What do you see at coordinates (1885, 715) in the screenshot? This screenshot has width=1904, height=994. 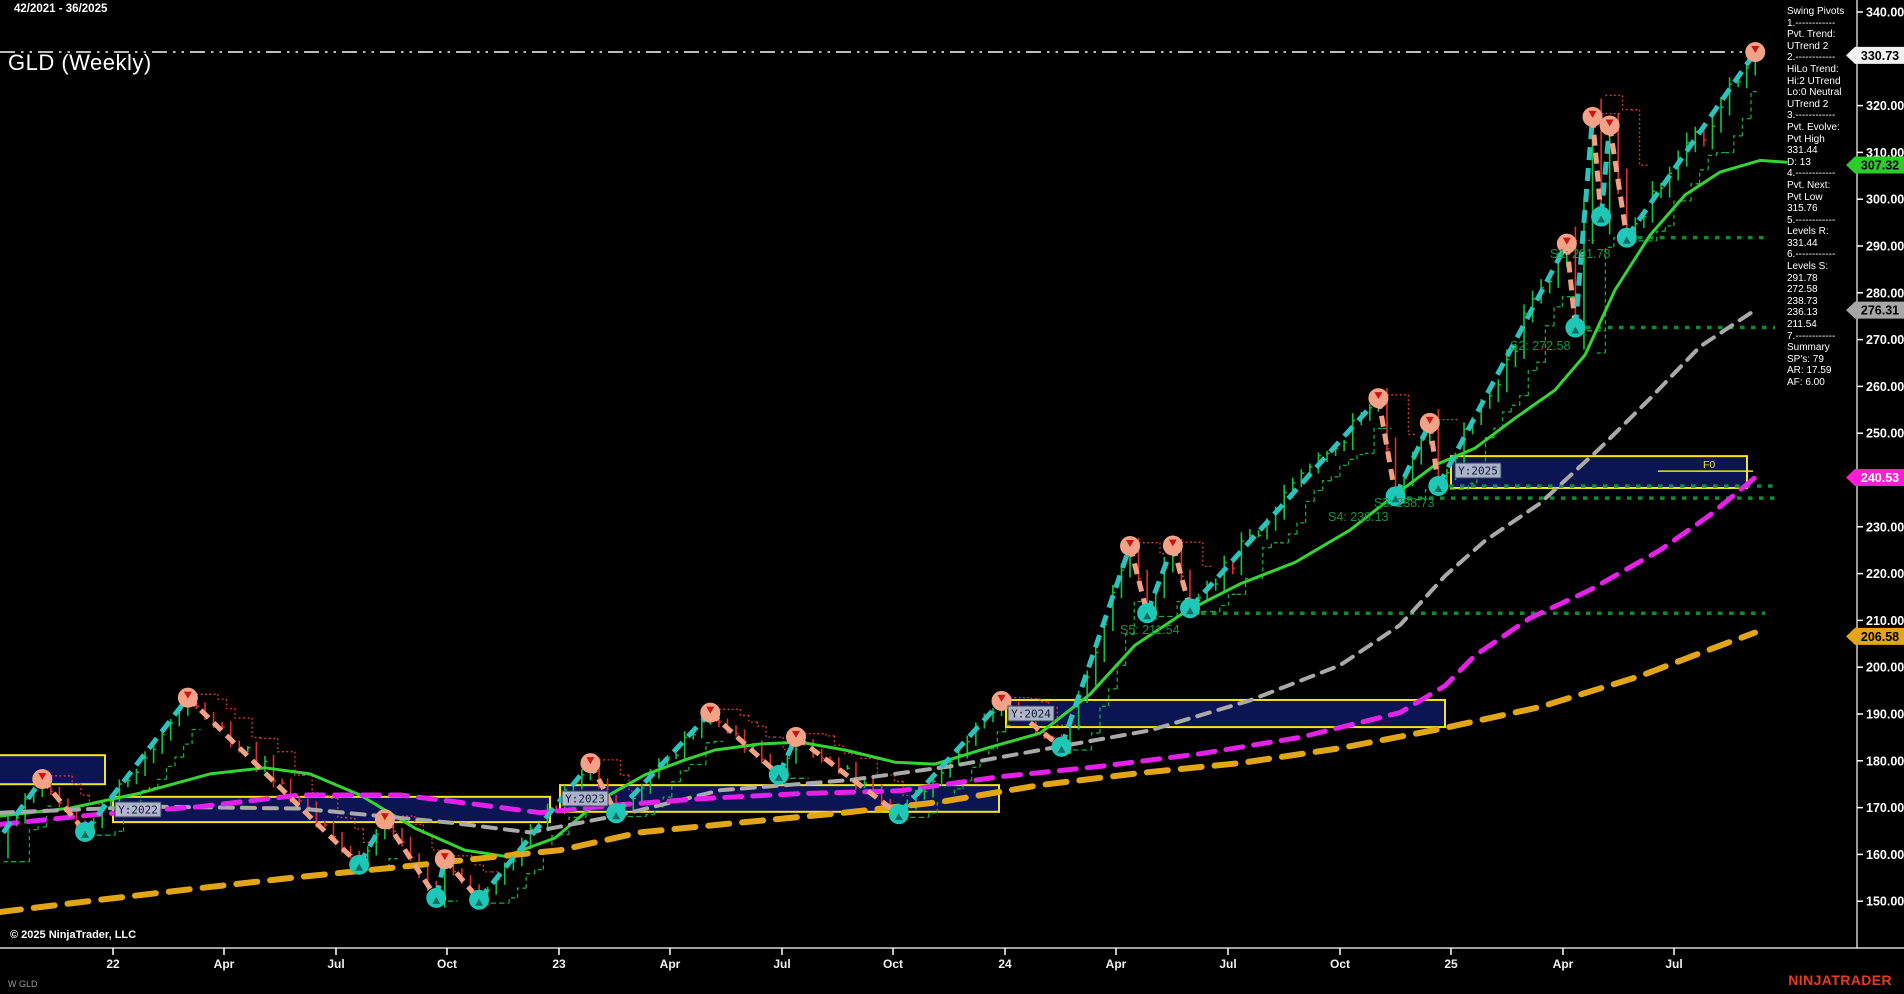 I see `price-tick-label: 190.00` at bounding box center [1885, 715].